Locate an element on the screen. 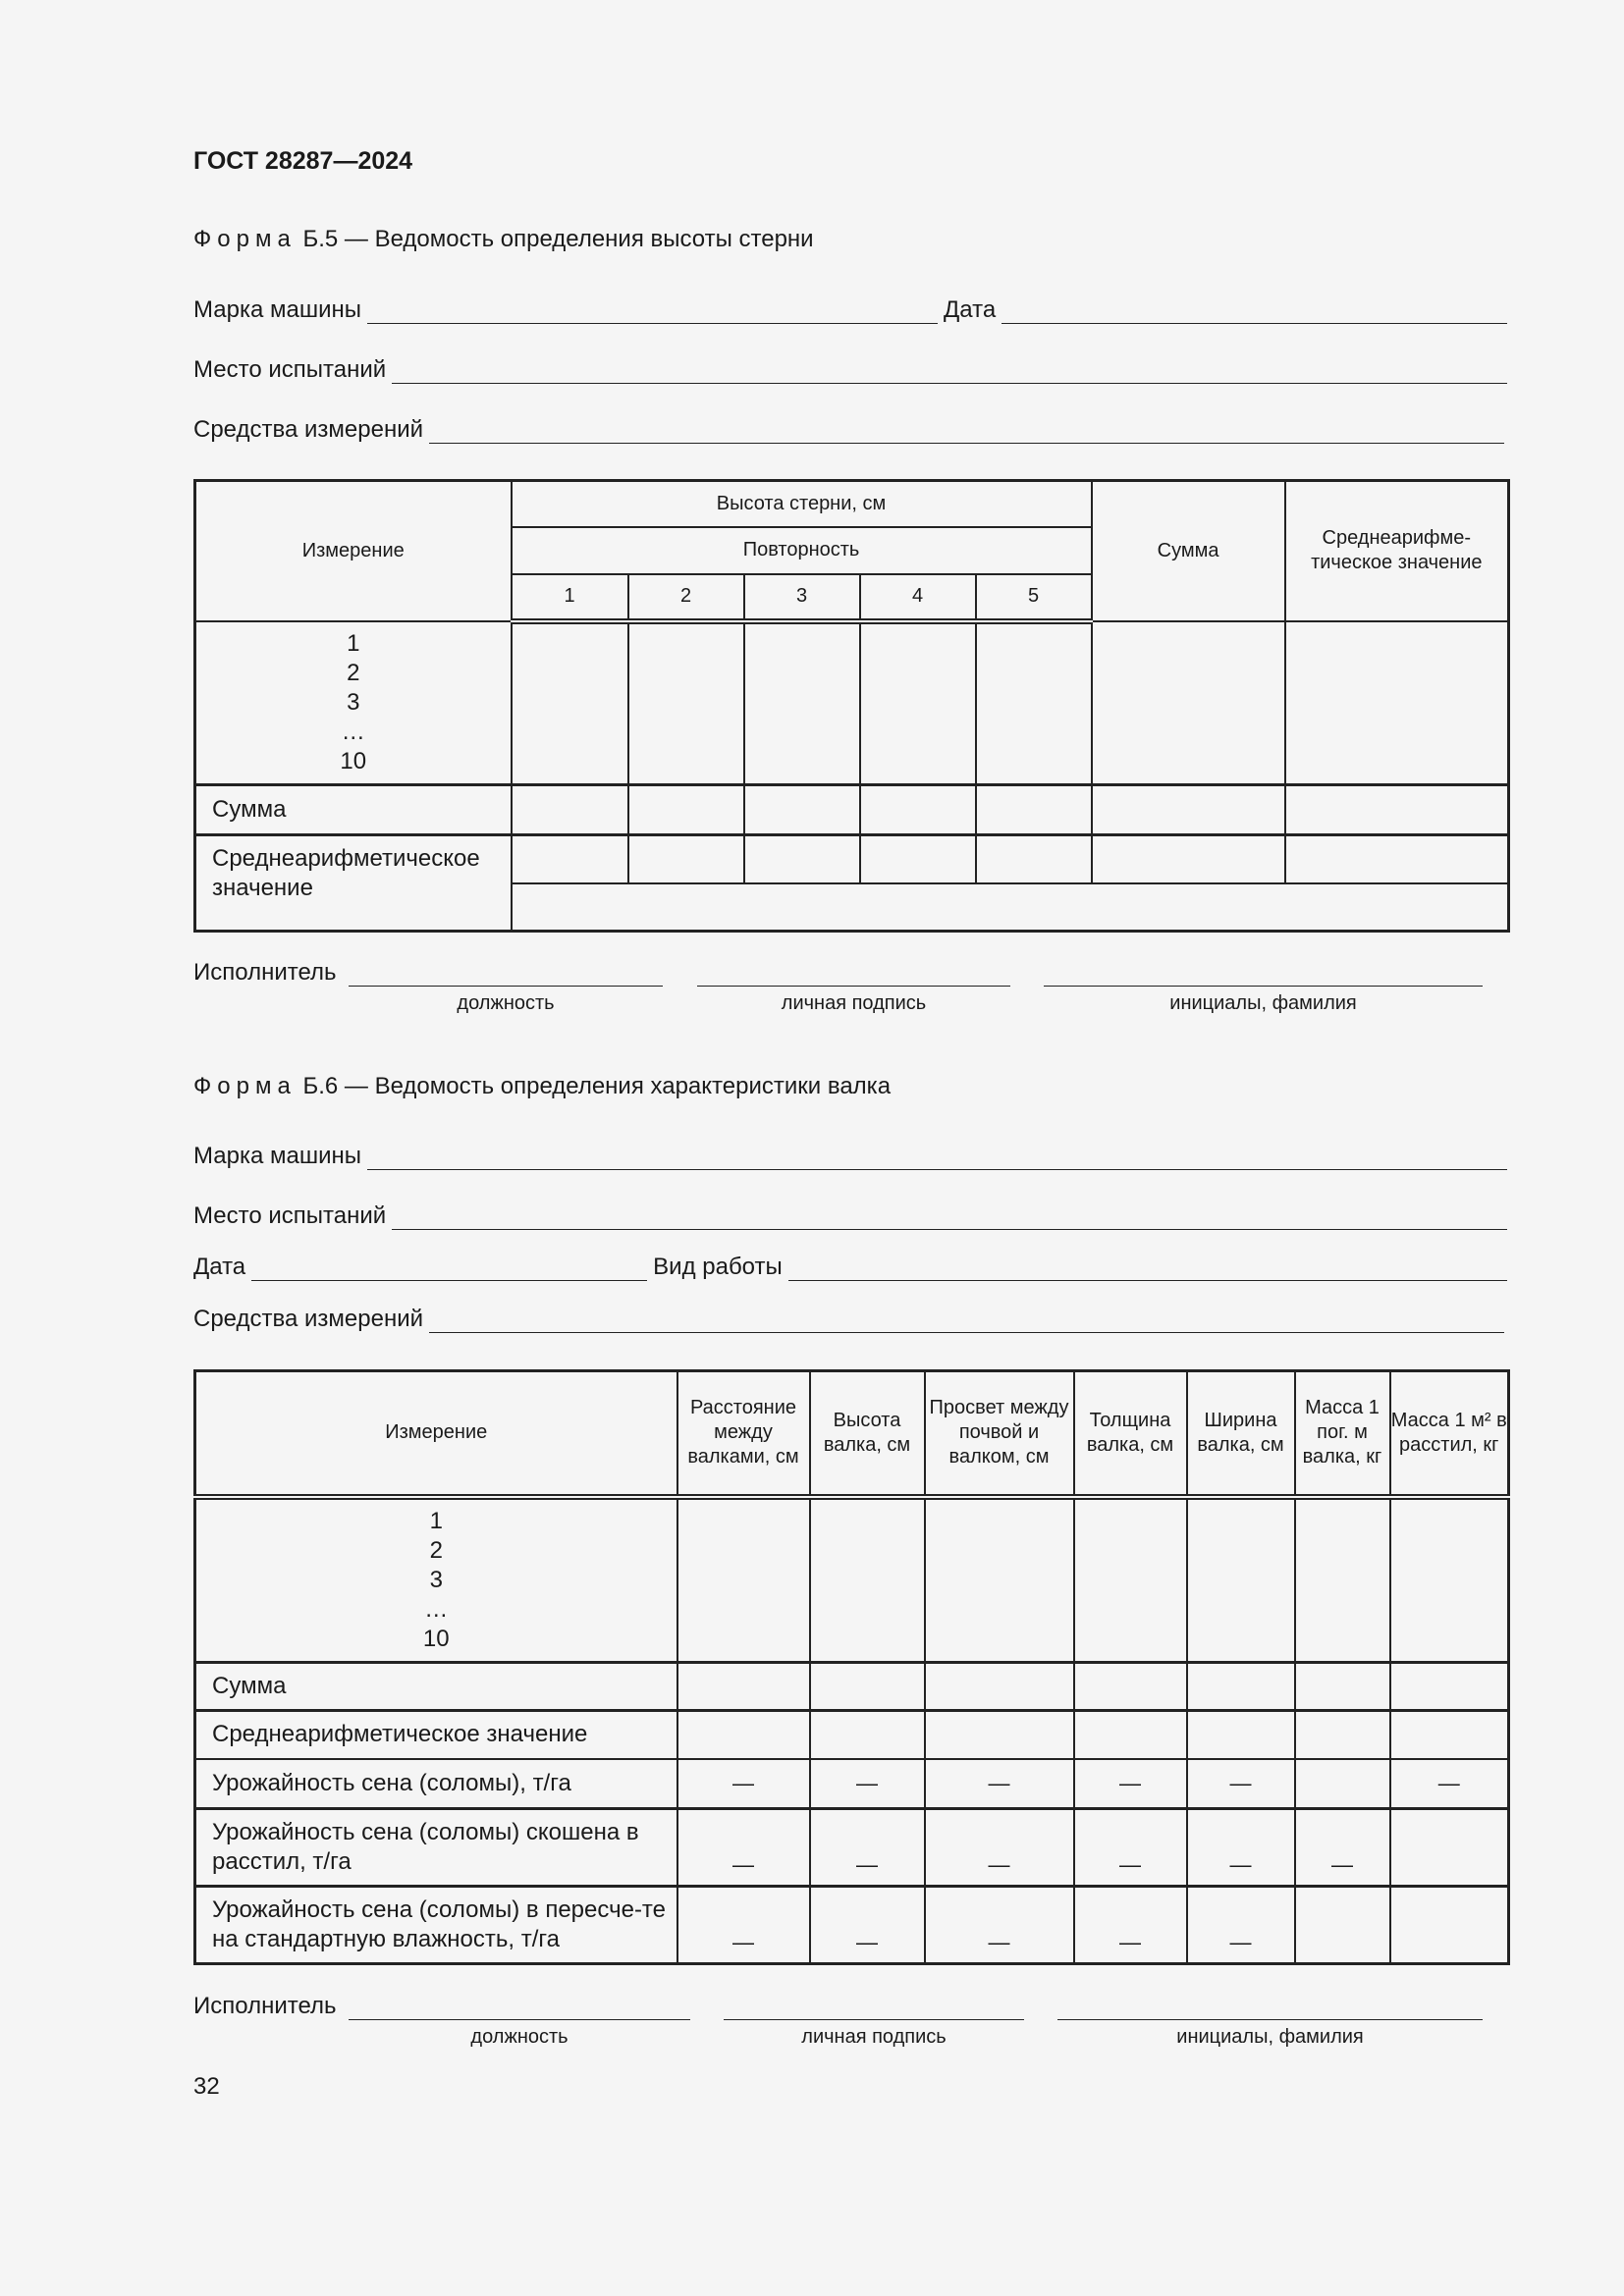 The height and width of the screenshot is (2296, 1624). measure-2: 2 is located at coordinates (436, 1550).